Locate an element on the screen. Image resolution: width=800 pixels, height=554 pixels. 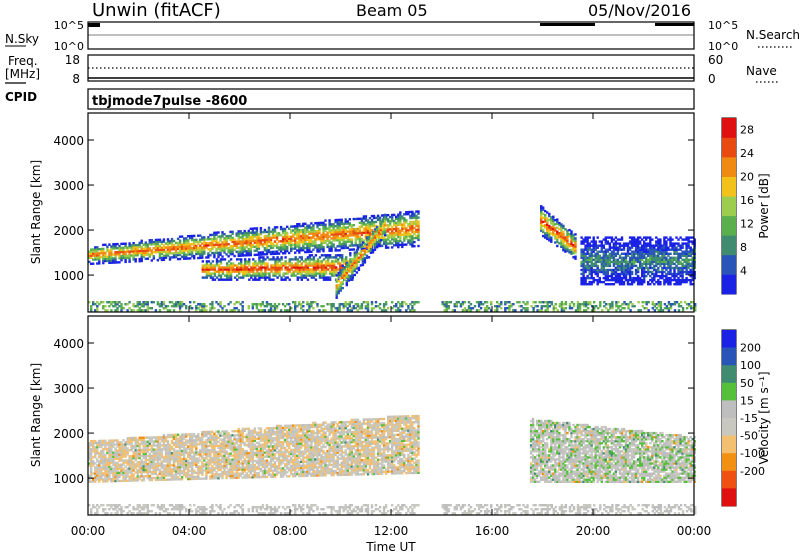
power-colorbar-tick: 16 is located at coordinates (747, 200).